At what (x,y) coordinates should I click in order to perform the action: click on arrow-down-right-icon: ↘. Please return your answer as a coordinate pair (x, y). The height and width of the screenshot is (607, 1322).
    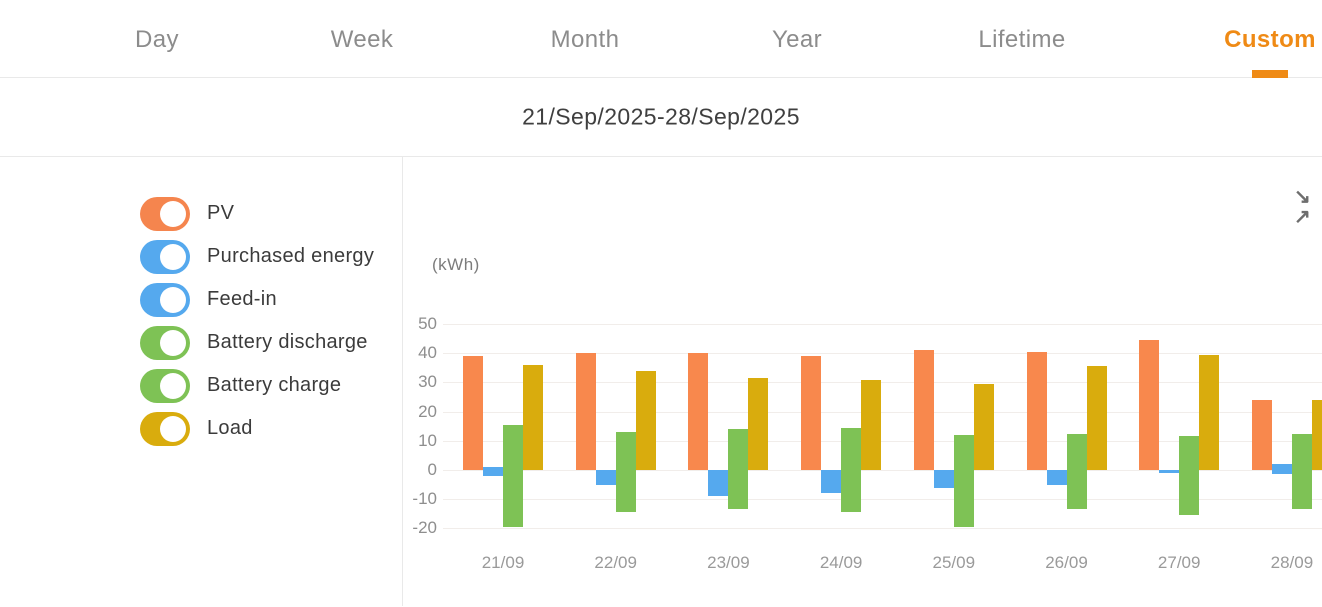
    Looking at the image, I should click on (1302, 197).